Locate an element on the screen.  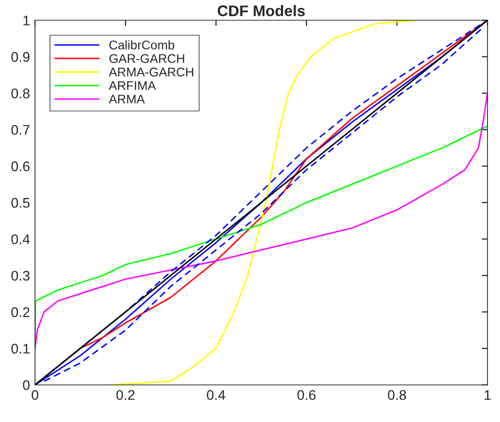
y-tick-label: 0.9 is located at coordinates (20, 57).